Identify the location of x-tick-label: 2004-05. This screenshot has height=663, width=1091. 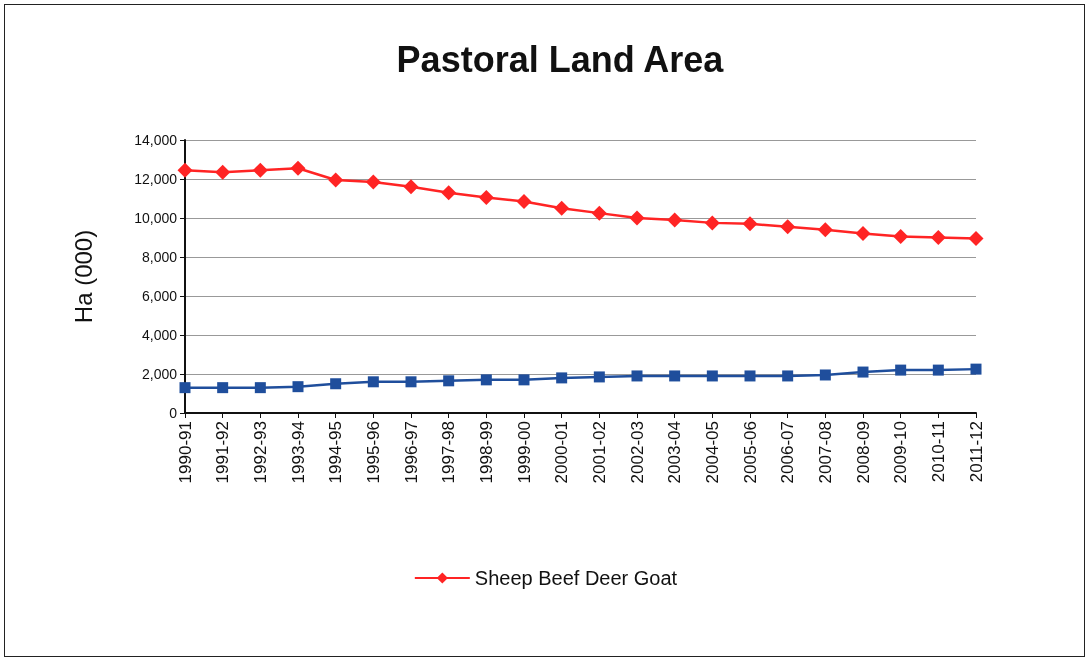
(712, 452).